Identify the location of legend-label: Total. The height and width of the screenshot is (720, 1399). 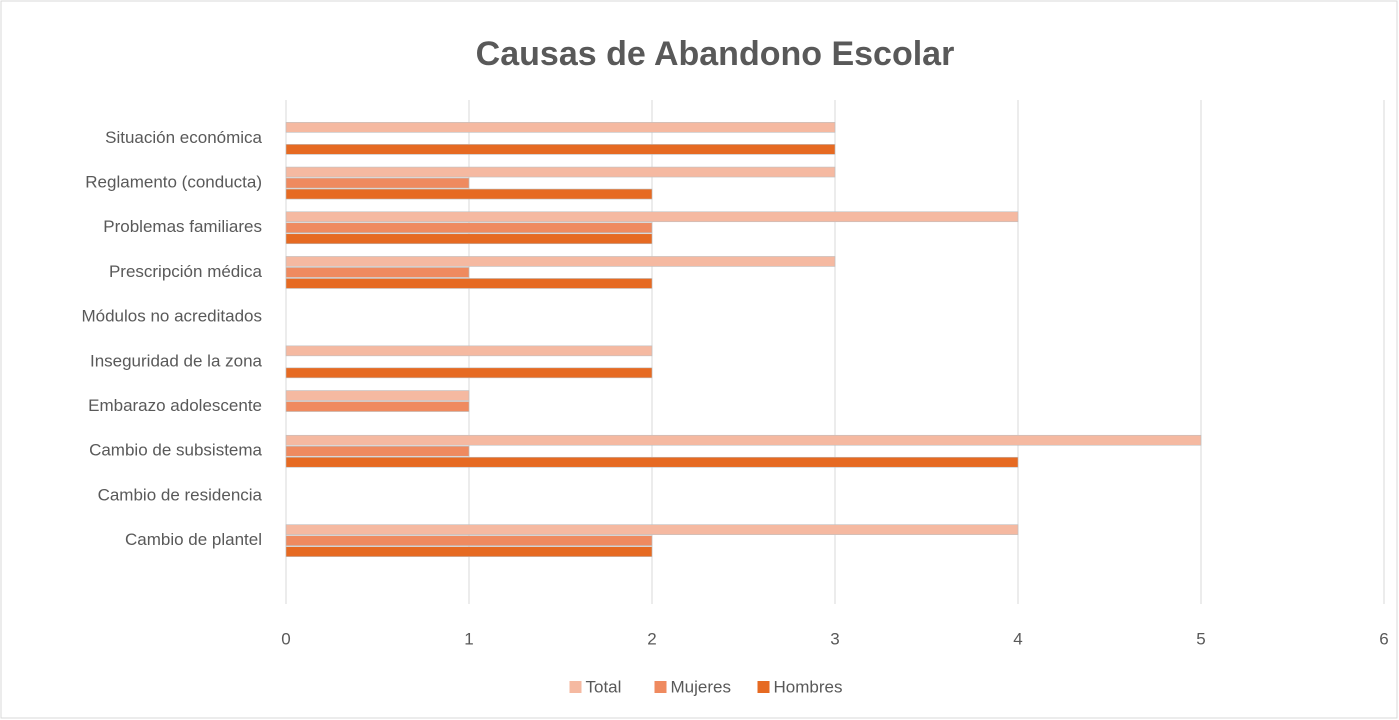
(604, 686).